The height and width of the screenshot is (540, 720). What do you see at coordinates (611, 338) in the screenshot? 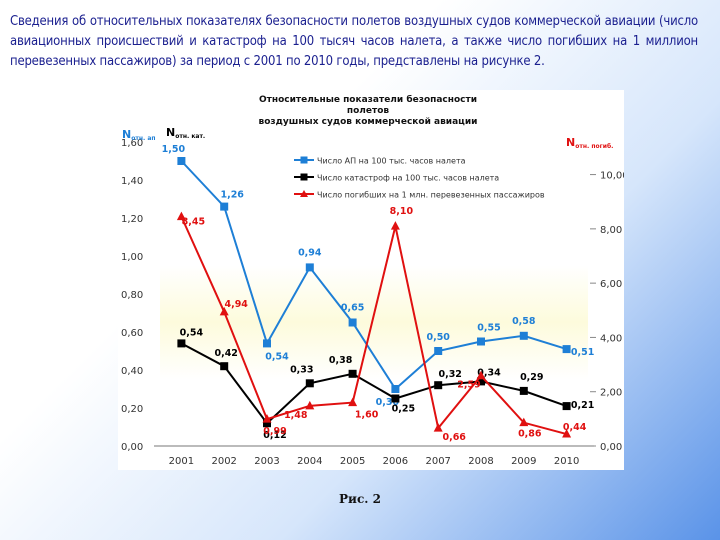
I see `right-tick-label: 4,00` at bounding box center [611, 338].